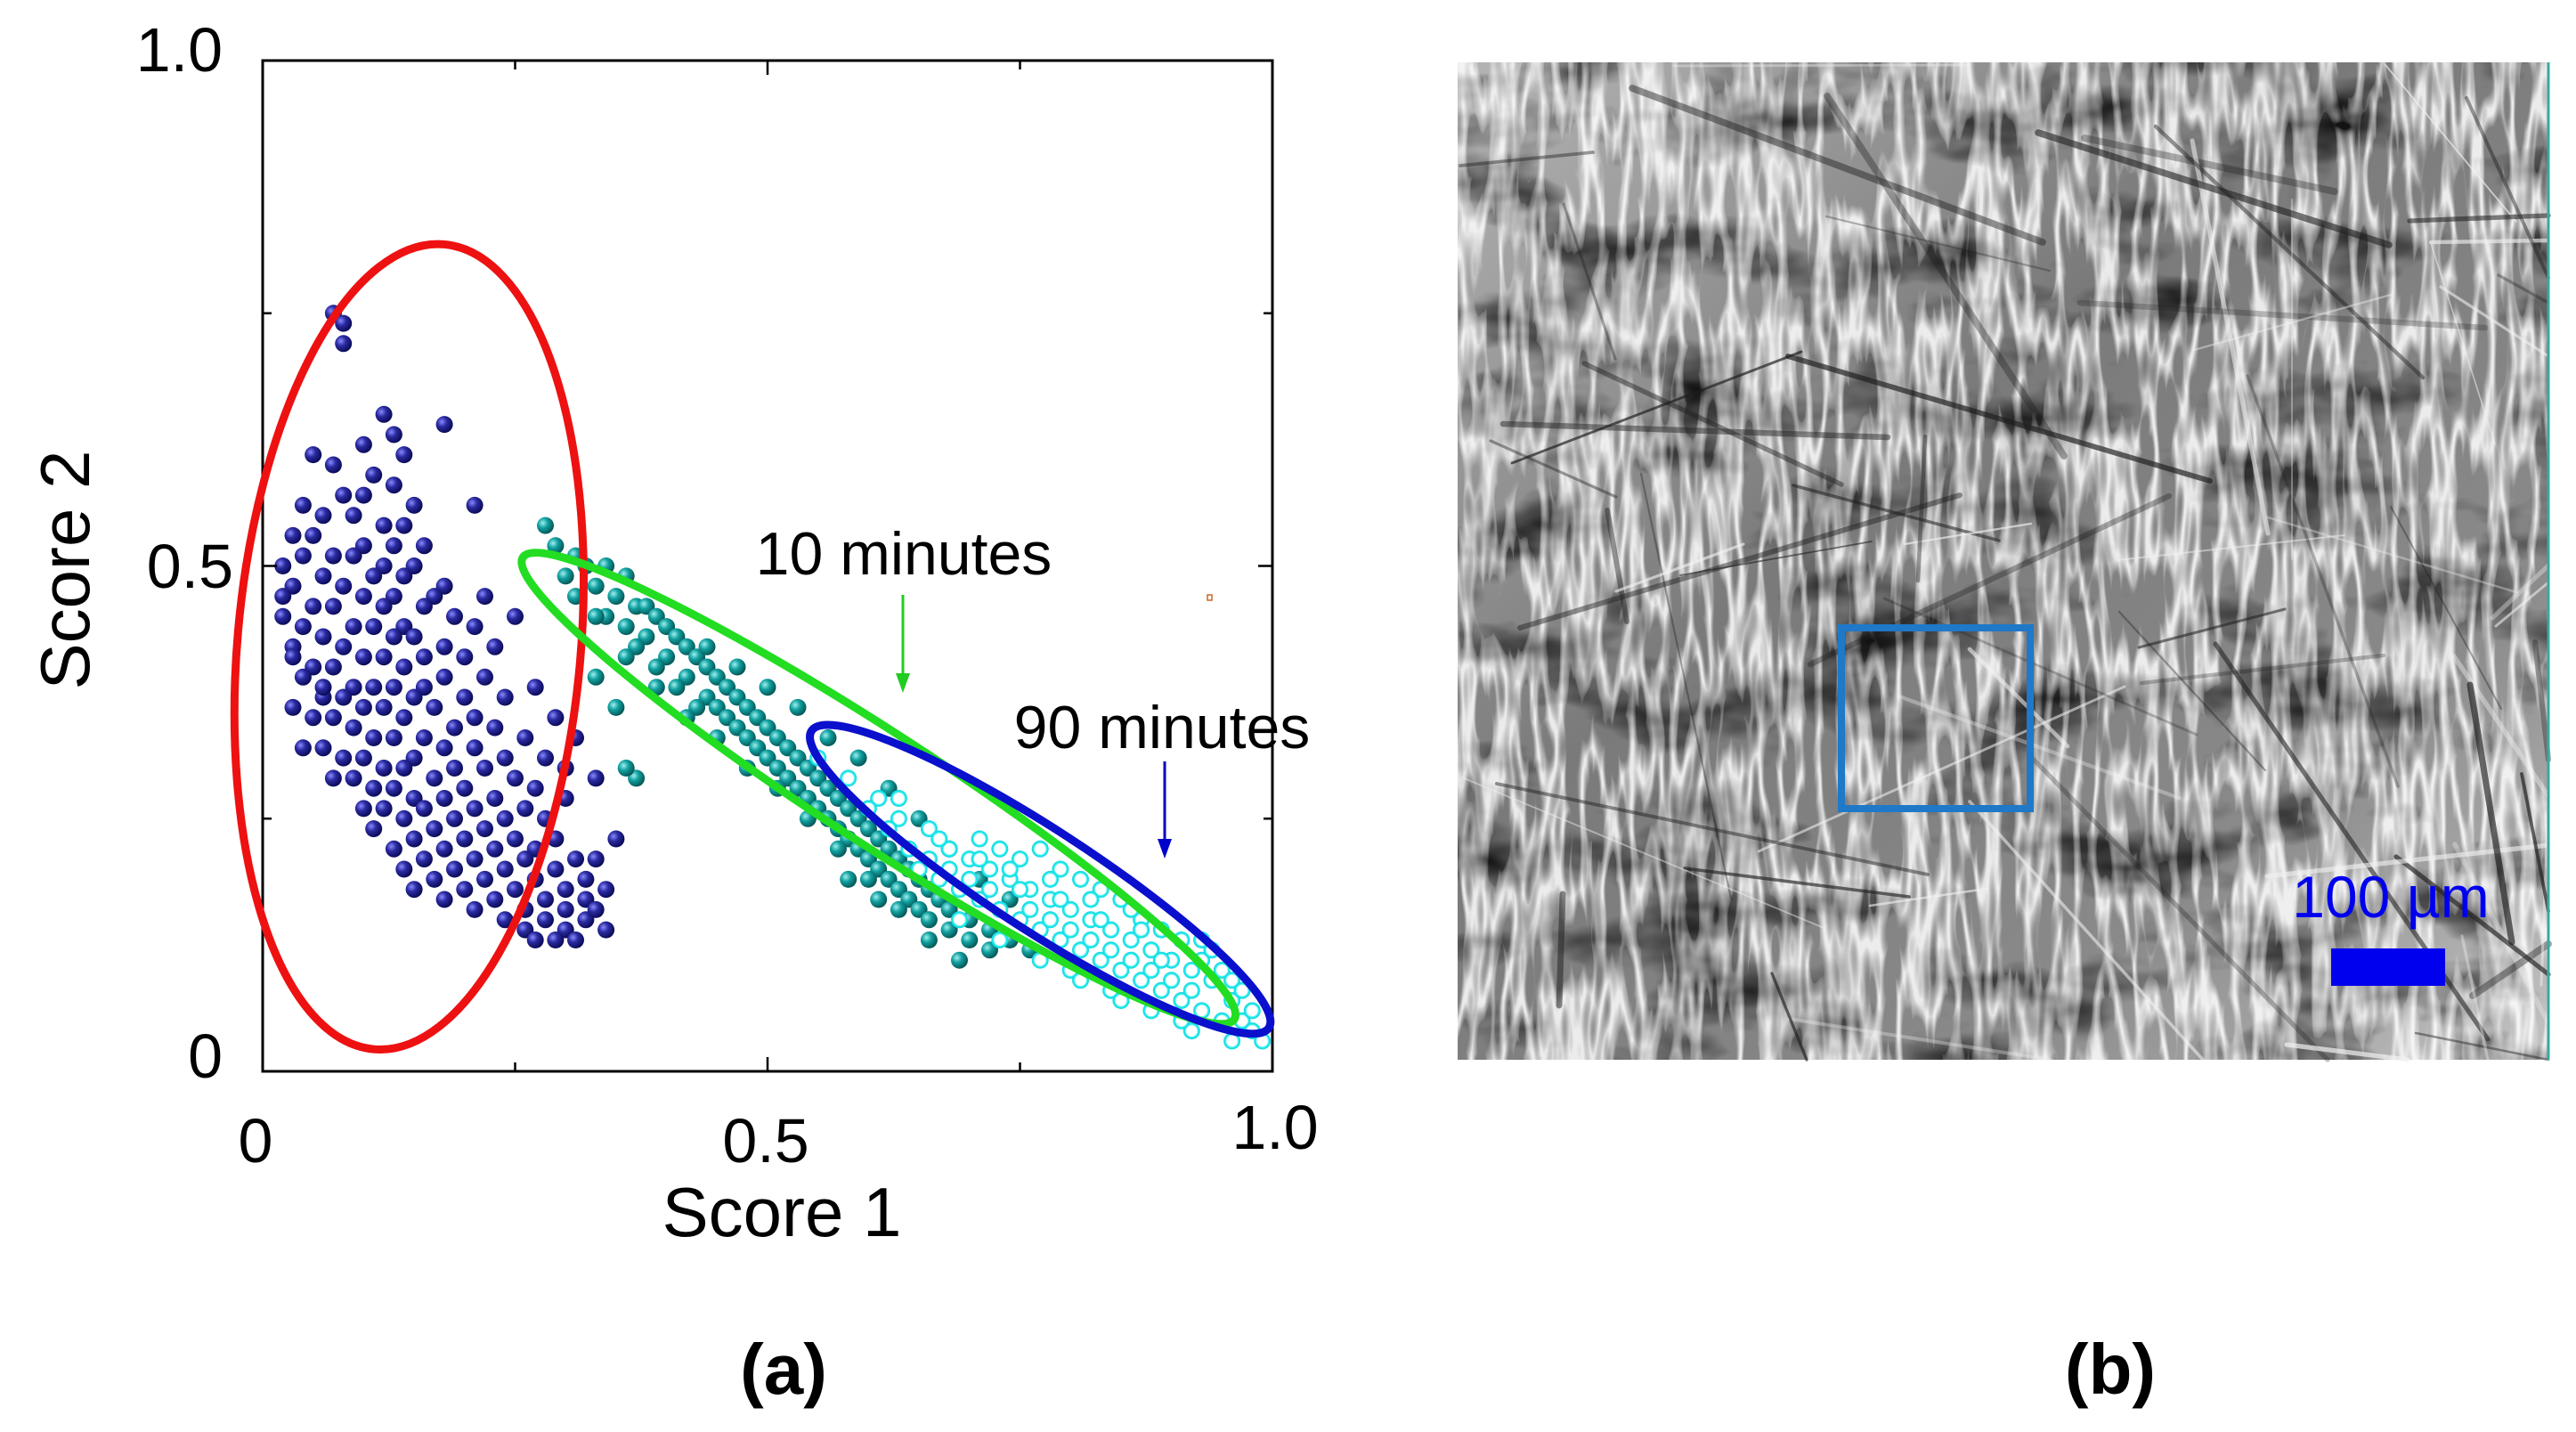 This screenshot has height=1432, width=2576. What do you see at coordinates (783, 1369) in the screenshot?
I see `panel-label-a: (a)` at bounding box center [783, 1369].